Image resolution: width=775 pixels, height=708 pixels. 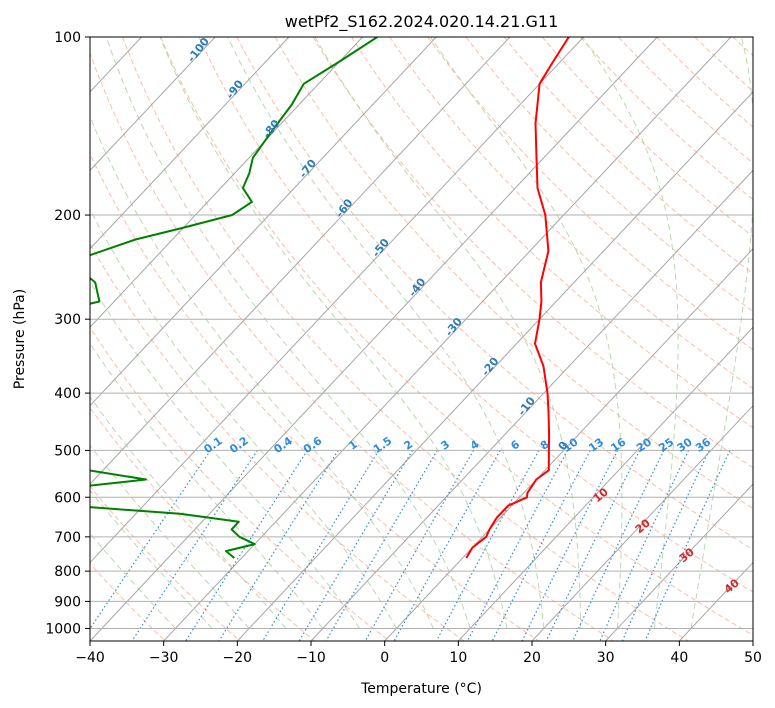 I want to click on x-tick-label: 40, so click(x=679, y=658).